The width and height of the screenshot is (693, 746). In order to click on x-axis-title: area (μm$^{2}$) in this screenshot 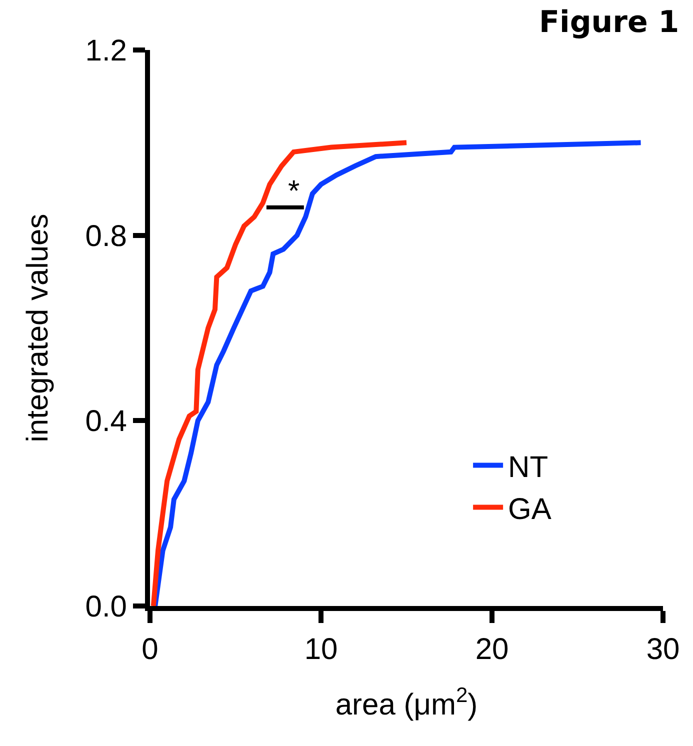, I will do `click(406, 703)`.